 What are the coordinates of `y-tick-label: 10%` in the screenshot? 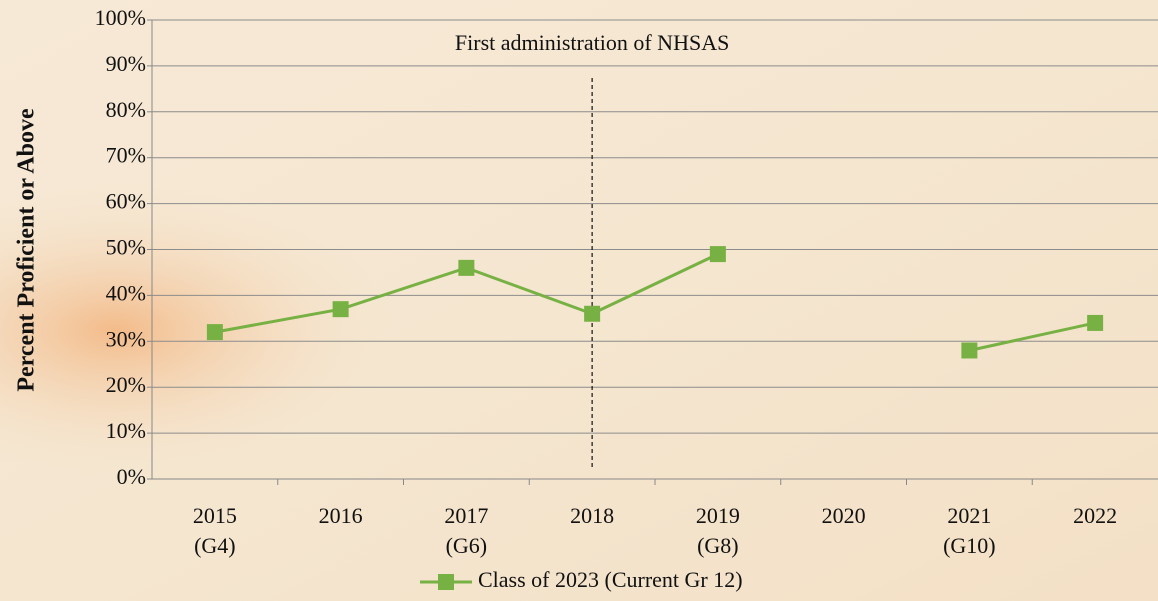 It's located at (126, 430).